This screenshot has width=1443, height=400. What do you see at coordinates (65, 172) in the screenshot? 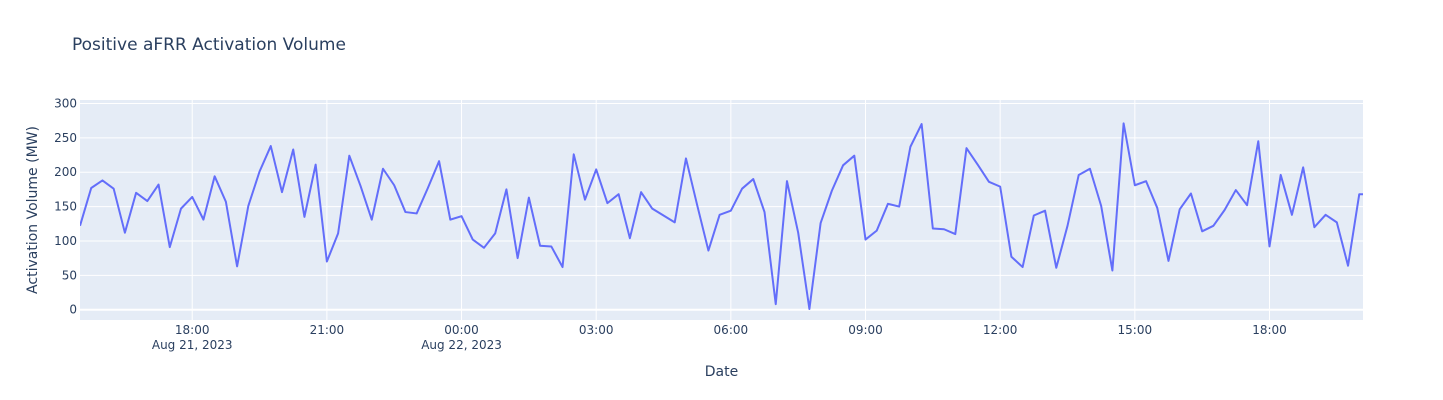
I see `y-tick-label: 200` at bounding box center [65, 172].